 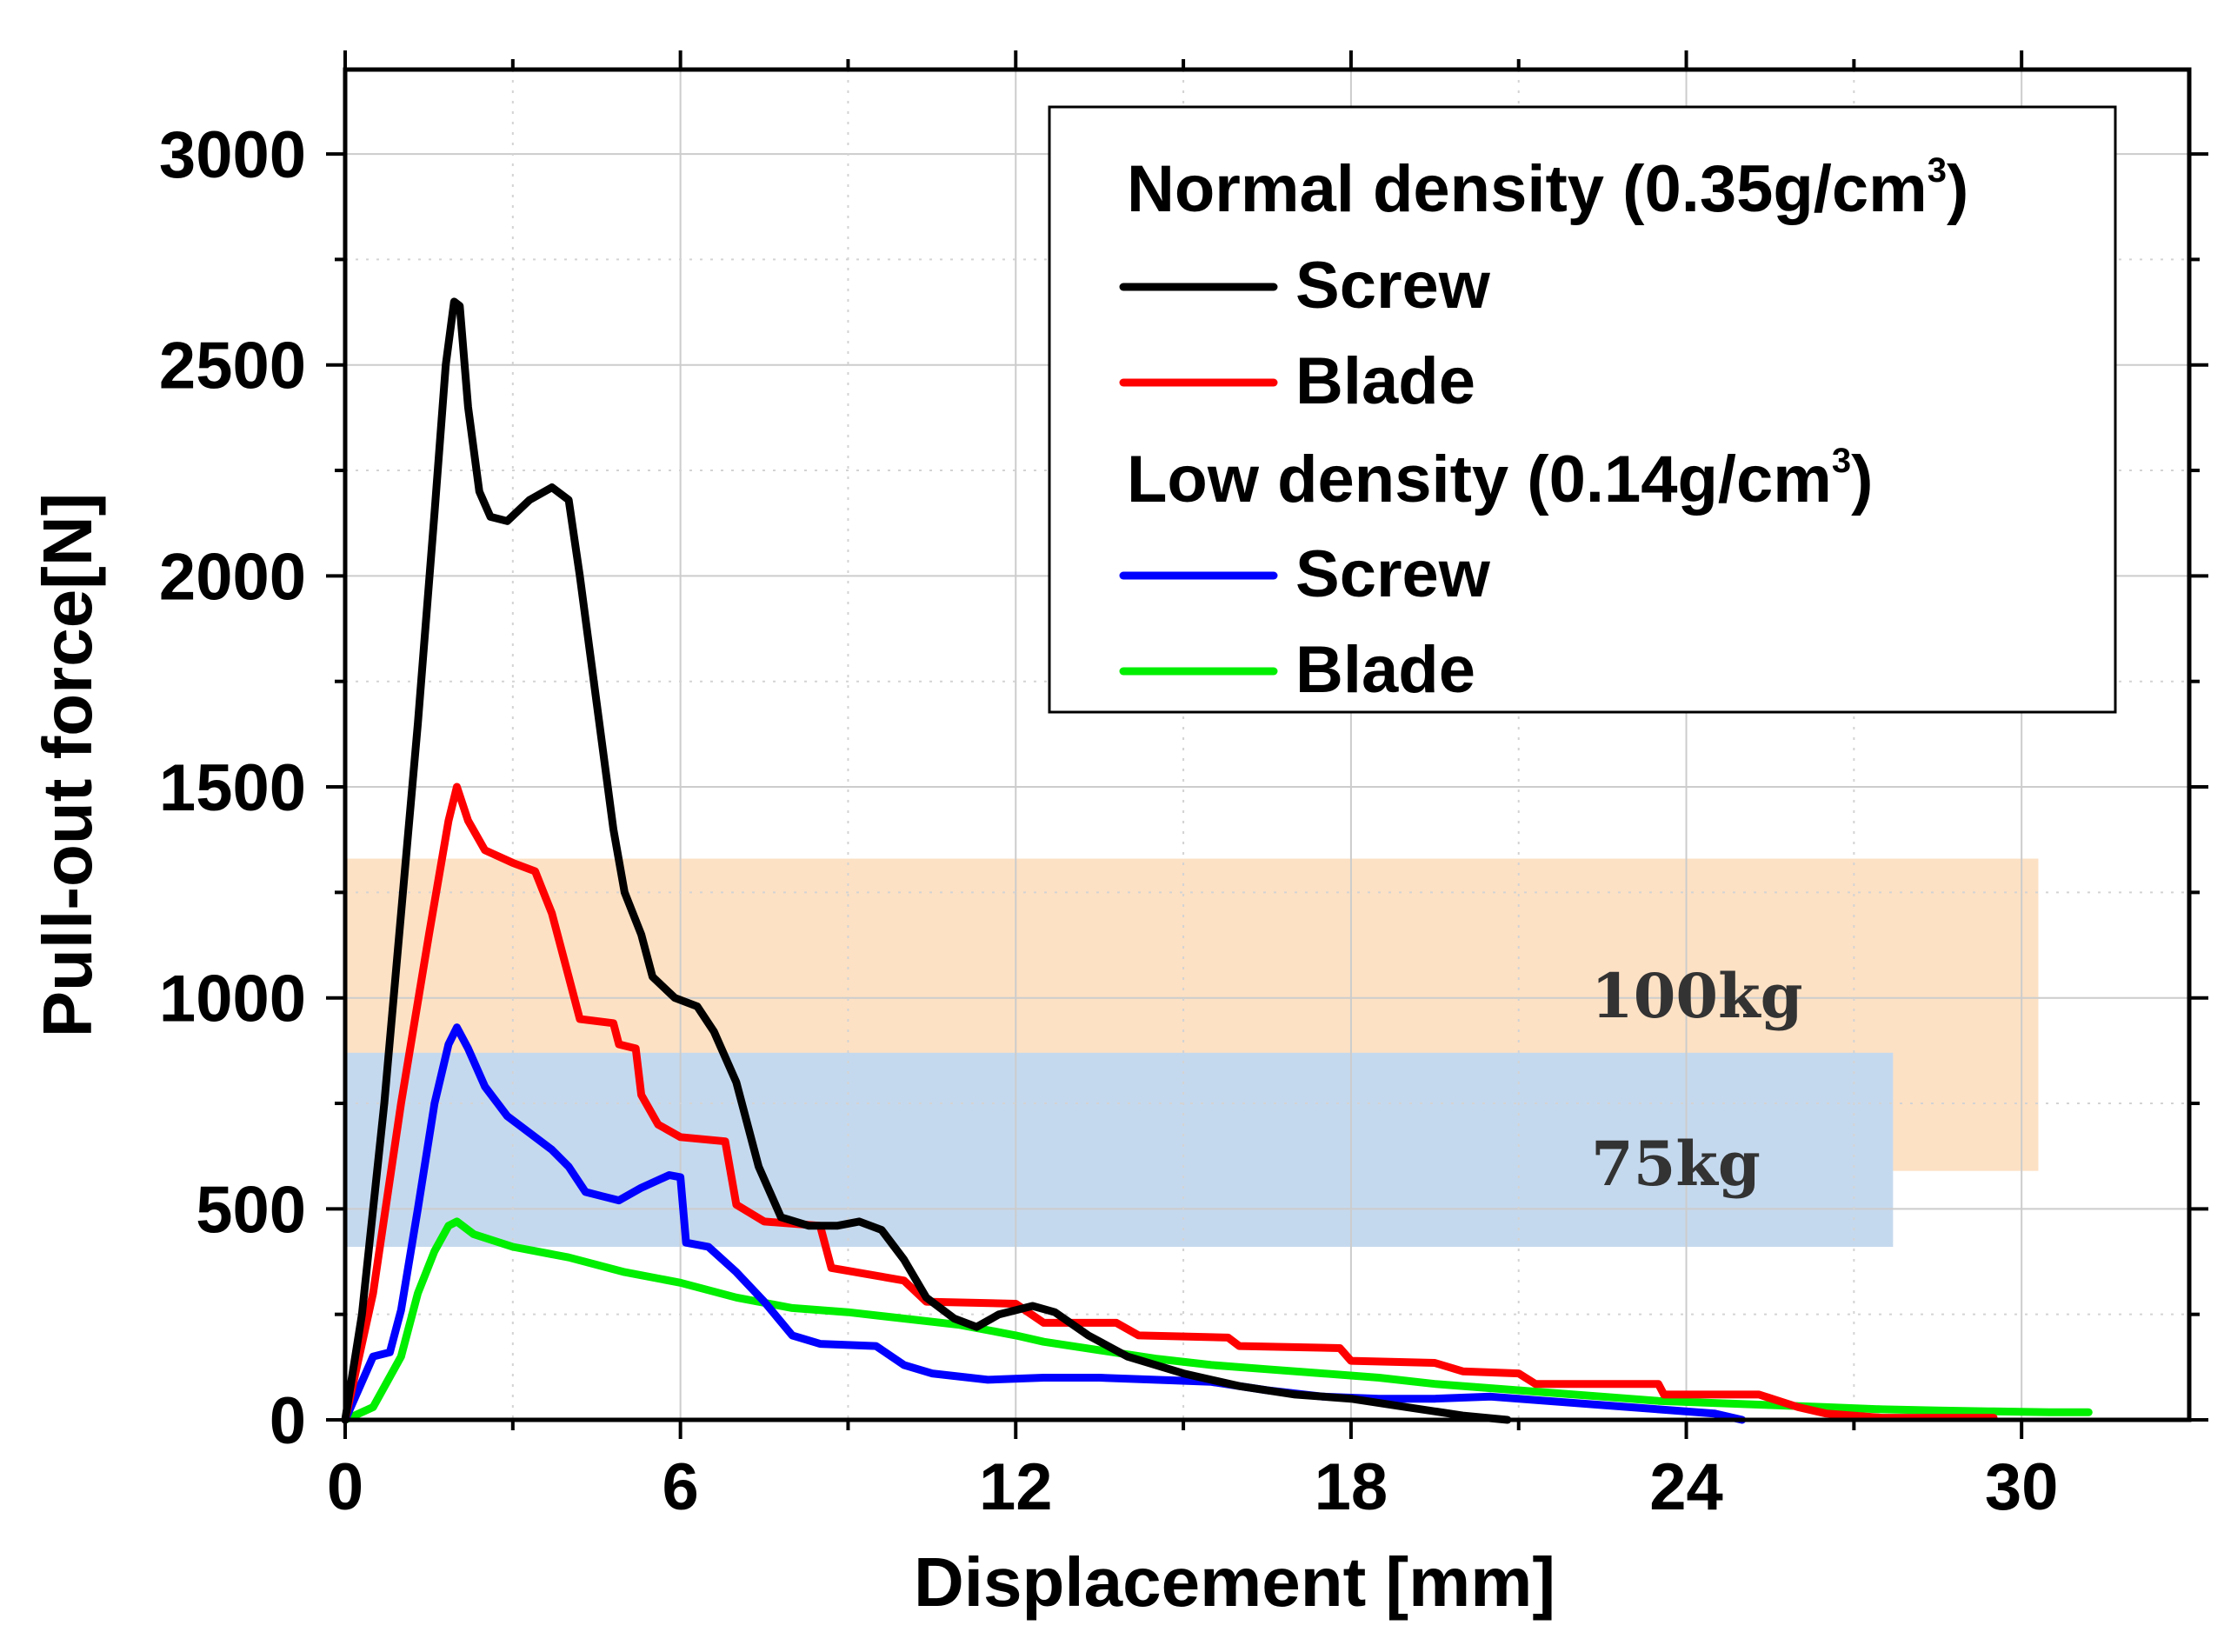 What do you see at coordinates (233, 577) in the screenshot?
I see `y-tick-label: 2000` at bounding box center [233, 577].